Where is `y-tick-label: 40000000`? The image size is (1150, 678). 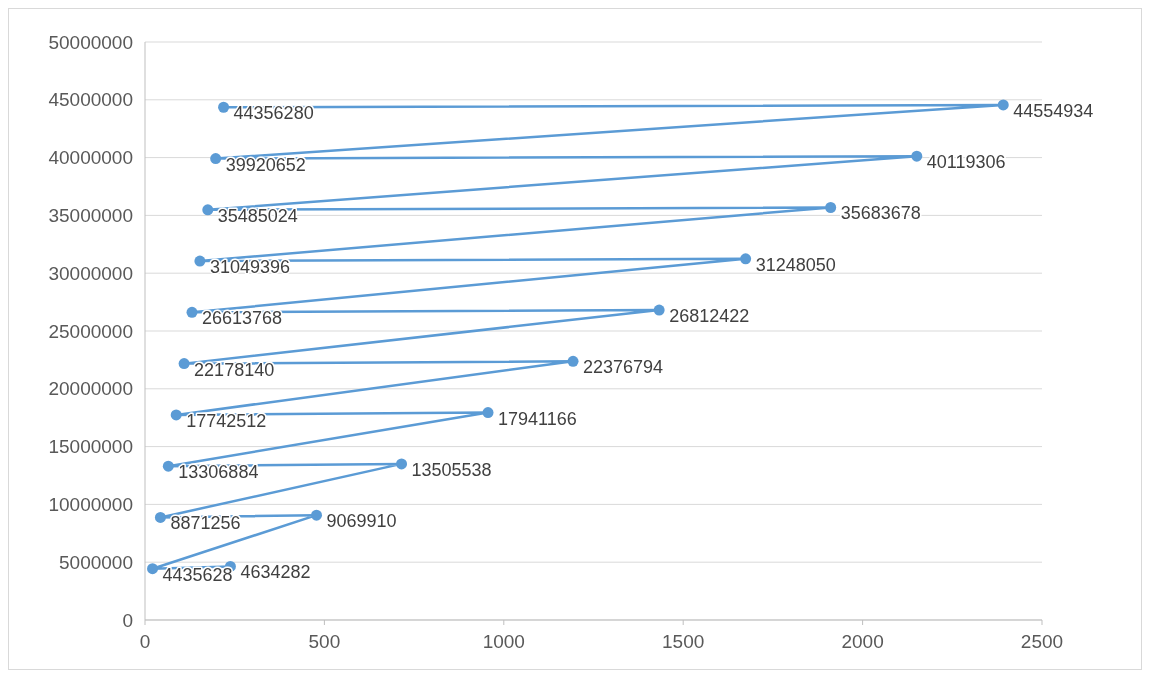
y-tick-label: 40000000 is located at coordinates (90, 158).